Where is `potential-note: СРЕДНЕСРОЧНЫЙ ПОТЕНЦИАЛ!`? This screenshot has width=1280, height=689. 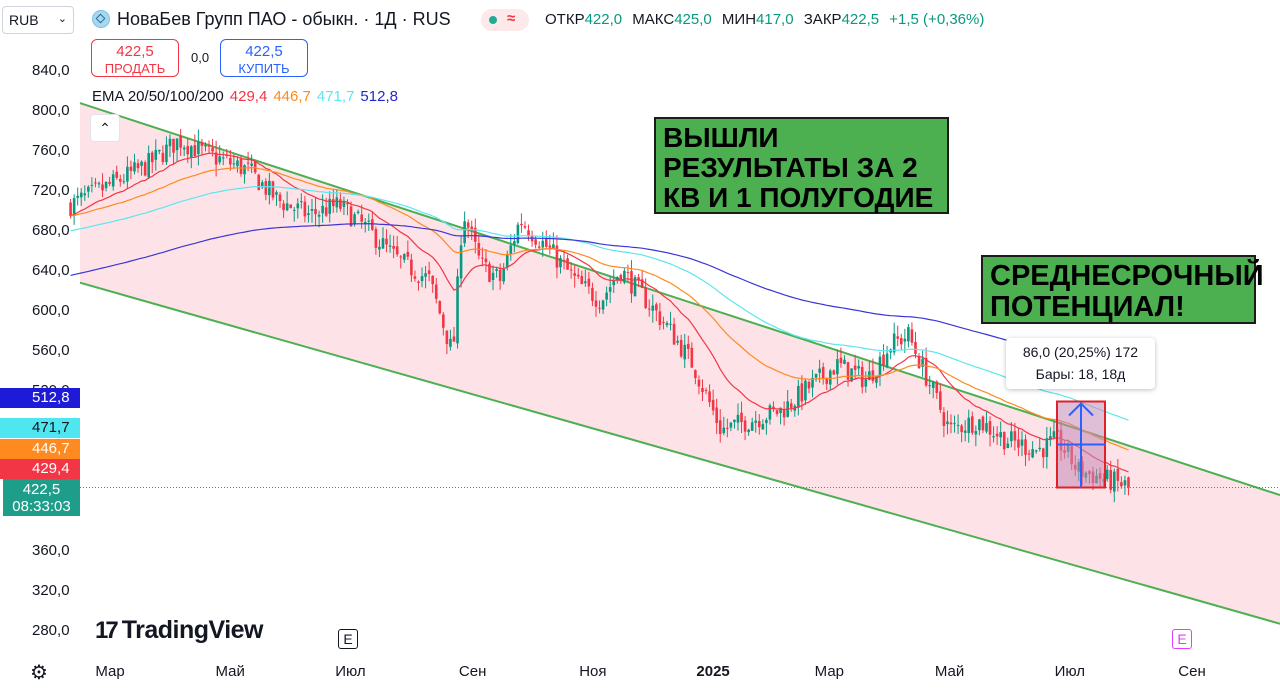 potential-note: СРЕДНЕСРОЧНЫЙ ПОТЕНЦИАЛ! is located at coordinates (1122, 289).